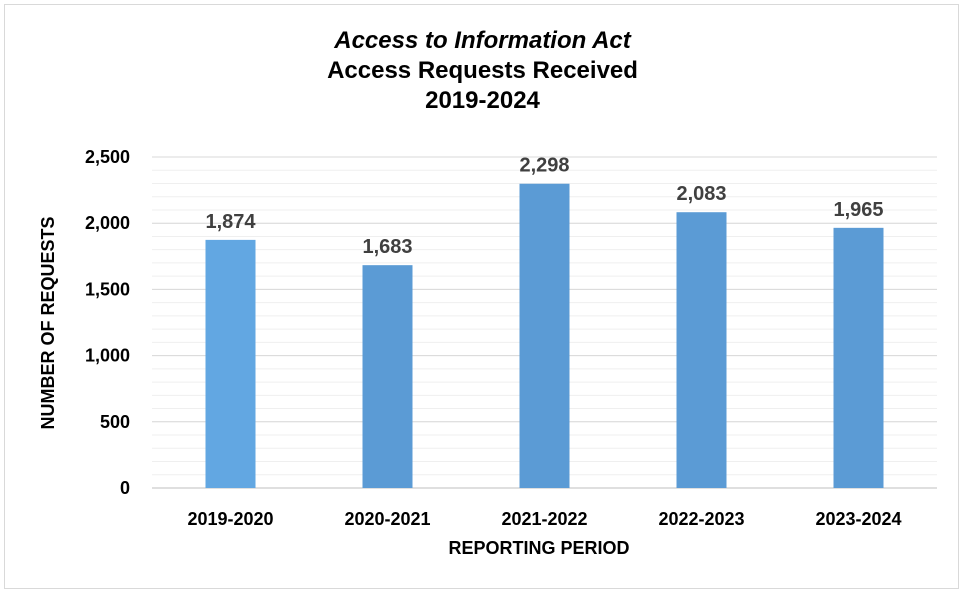 The image size is (965, 595). What do you see at coordinates (107, 322) in the screenshot?
I see `y-axis-tick-labels: 0 500 1,000 1,500 2,000 2,500` at bounding box center [107, 322].